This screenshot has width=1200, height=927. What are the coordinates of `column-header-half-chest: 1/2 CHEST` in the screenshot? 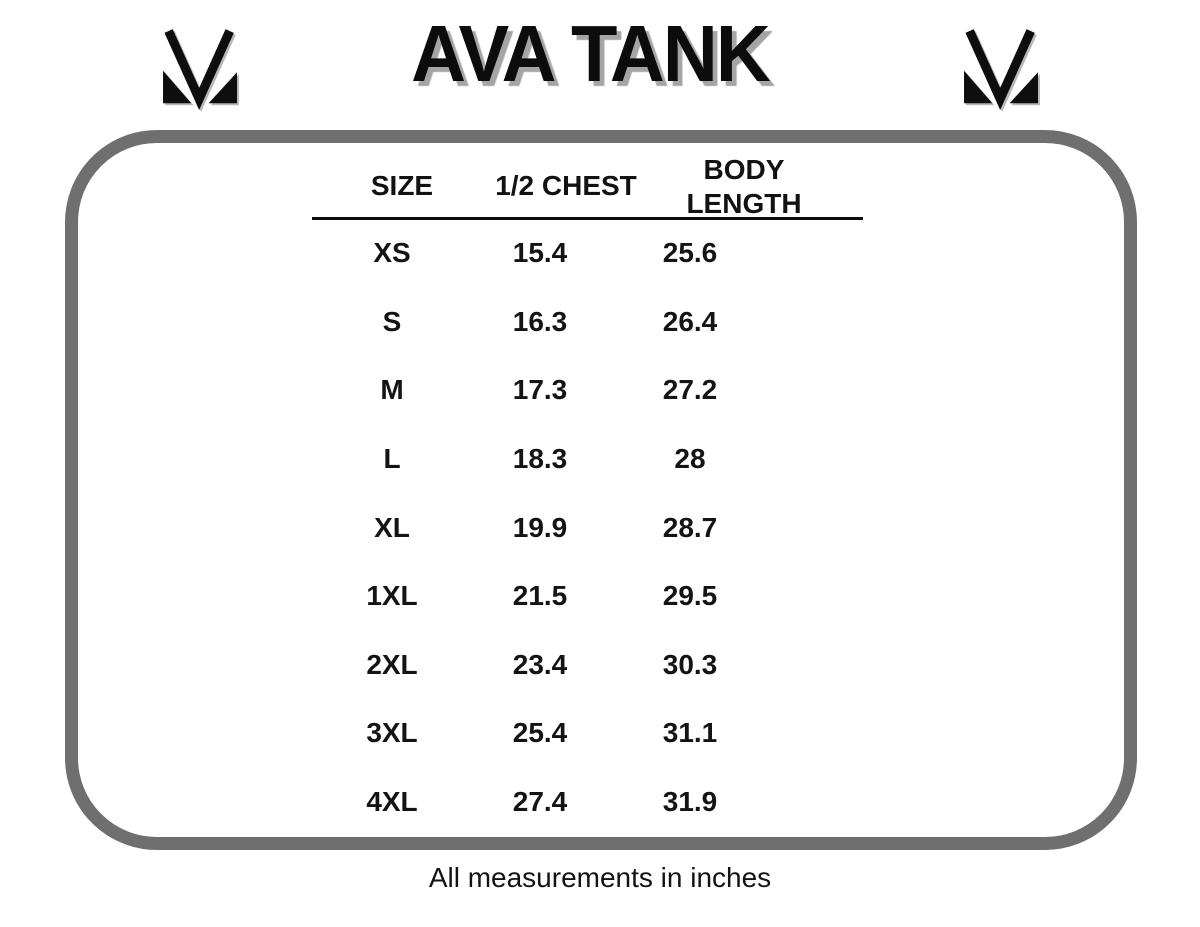 It's located at (566, 185).